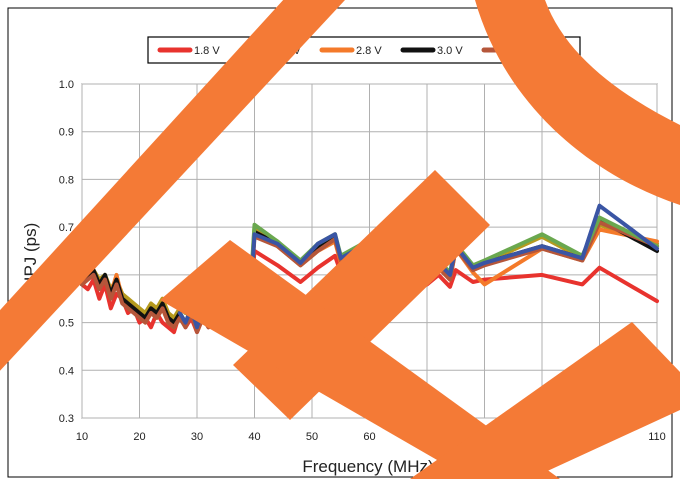 The height and width of the screenshot is (479, 680). What do you see at coordinates (66, 371) in the screenshot?
I see `y-tick-label: 0.4` at bounding box center [66, 371].